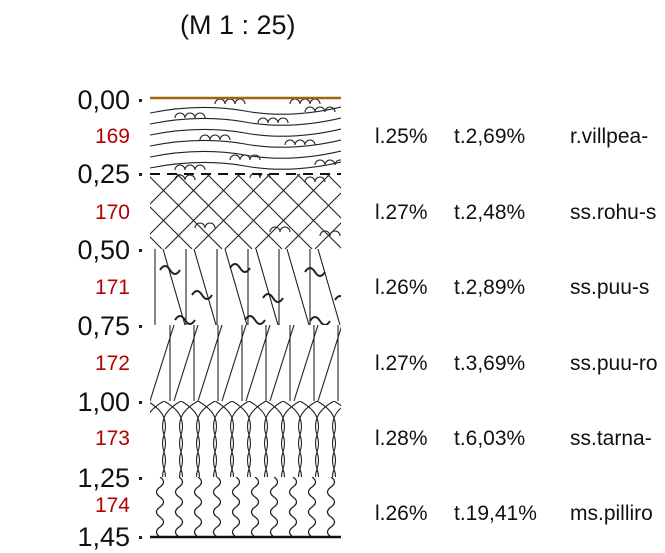 This screenshot has height=553, width=665. Describe the element at coordinates (112, 287) in the screenshot. I see `sample-number: 171` at that location.